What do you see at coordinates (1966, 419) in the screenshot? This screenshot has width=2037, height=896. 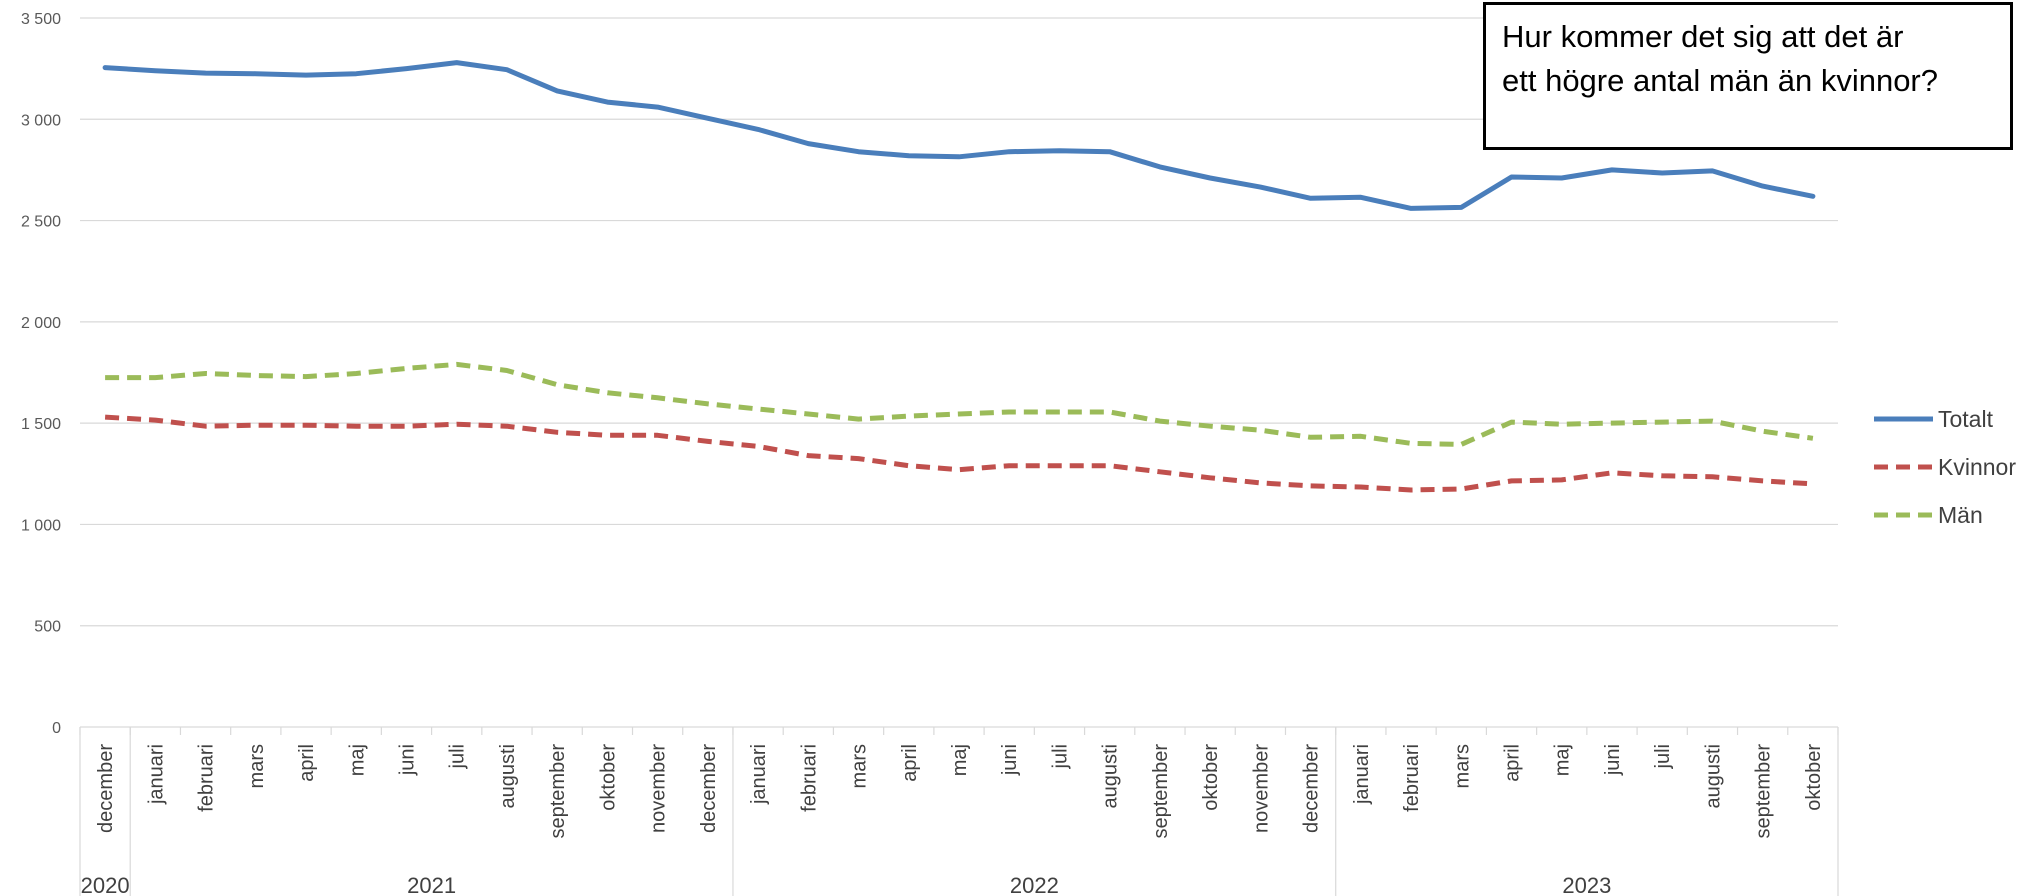 I see `legend-label: Totalt` at bounding box center [1966, 419].